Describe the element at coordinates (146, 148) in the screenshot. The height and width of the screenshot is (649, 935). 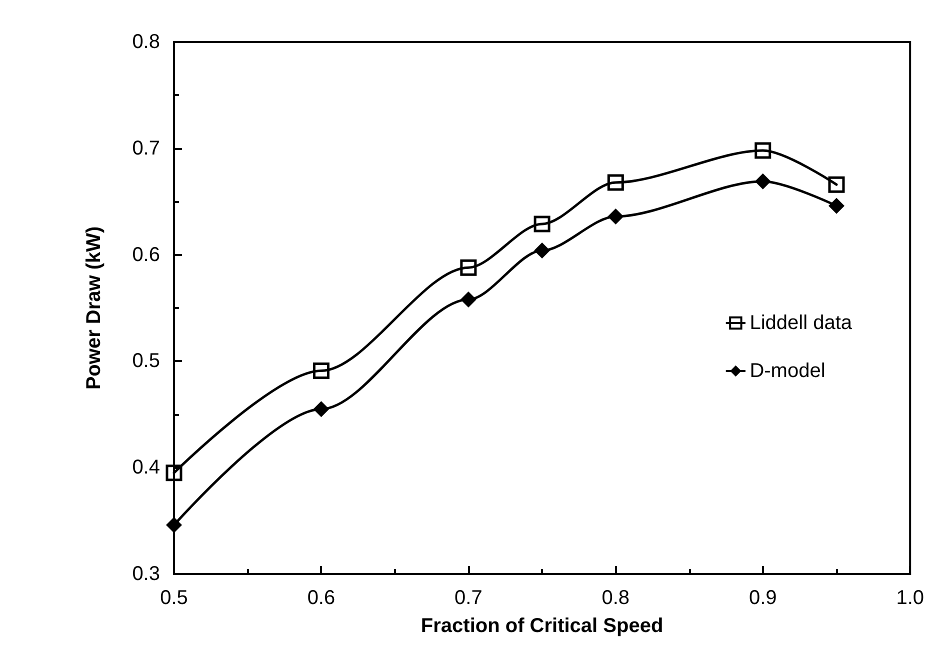
I see `y-tick-label: 0.7` at that location.